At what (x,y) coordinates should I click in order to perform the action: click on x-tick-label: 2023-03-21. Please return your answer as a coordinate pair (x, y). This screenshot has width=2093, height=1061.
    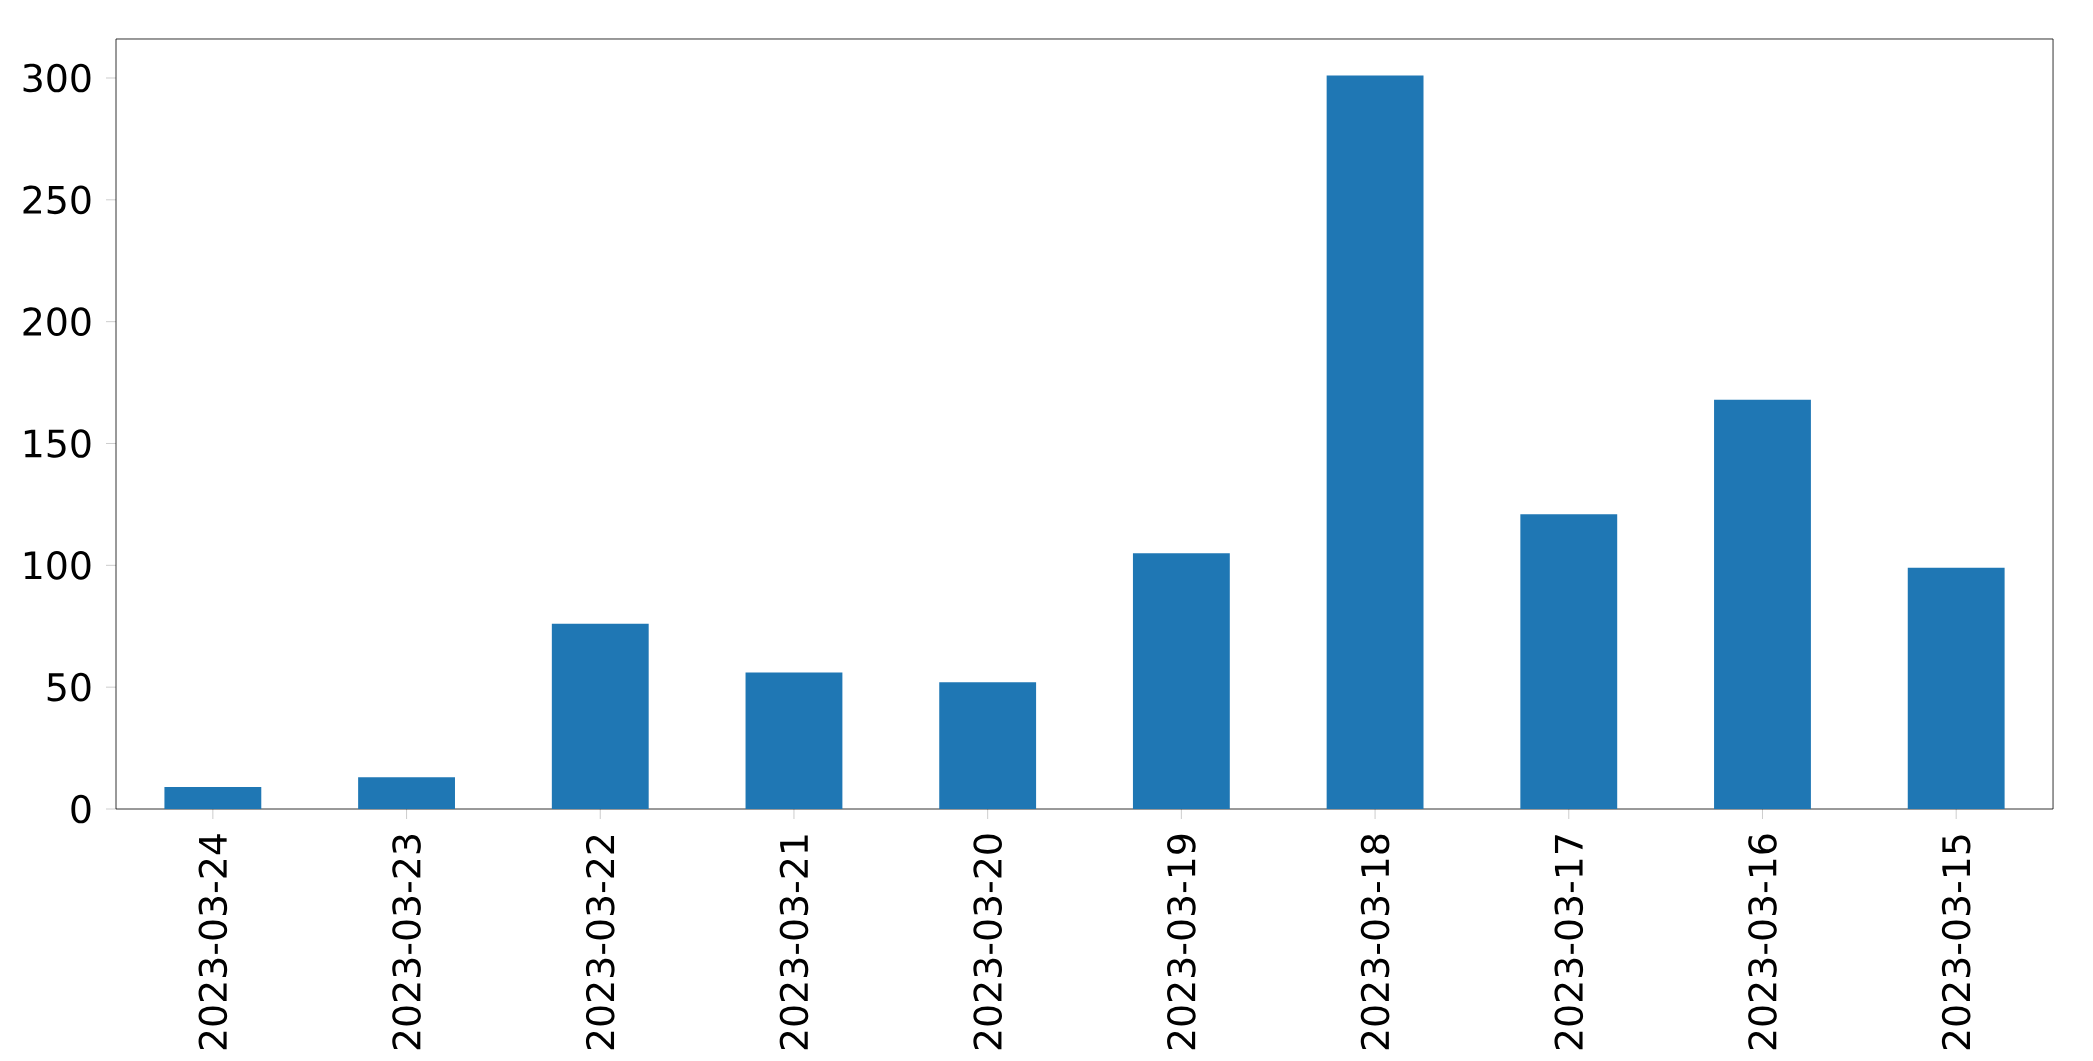
    Looking at the image, I should click on (794, 942).